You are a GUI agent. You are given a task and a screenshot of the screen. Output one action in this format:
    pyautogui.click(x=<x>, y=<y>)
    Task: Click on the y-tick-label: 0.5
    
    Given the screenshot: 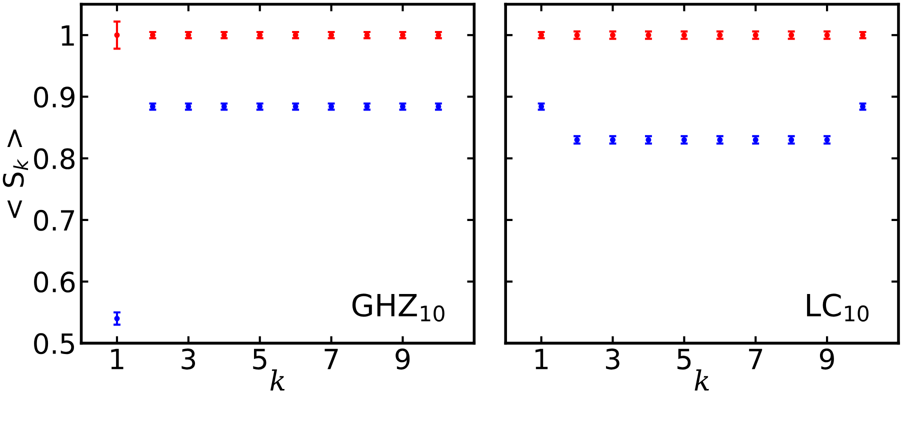 What is the action you would take?
    pyautogui.click(x=54, y=343)
    